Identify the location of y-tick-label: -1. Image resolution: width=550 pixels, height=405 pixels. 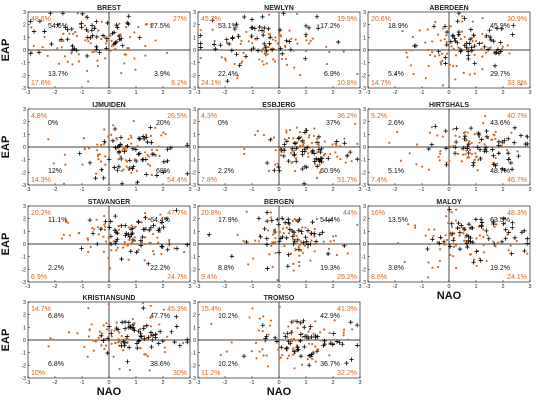
(23, 64).